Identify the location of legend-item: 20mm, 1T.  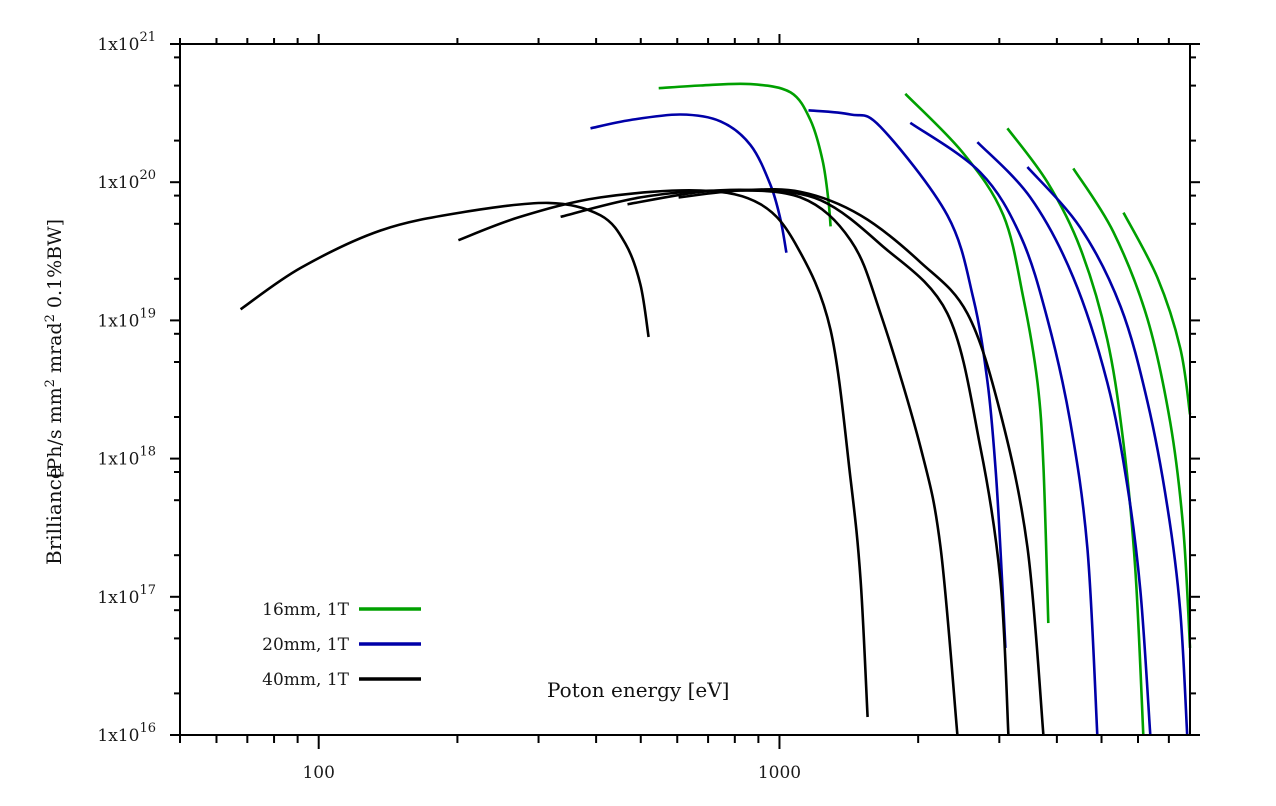
(341, 645).